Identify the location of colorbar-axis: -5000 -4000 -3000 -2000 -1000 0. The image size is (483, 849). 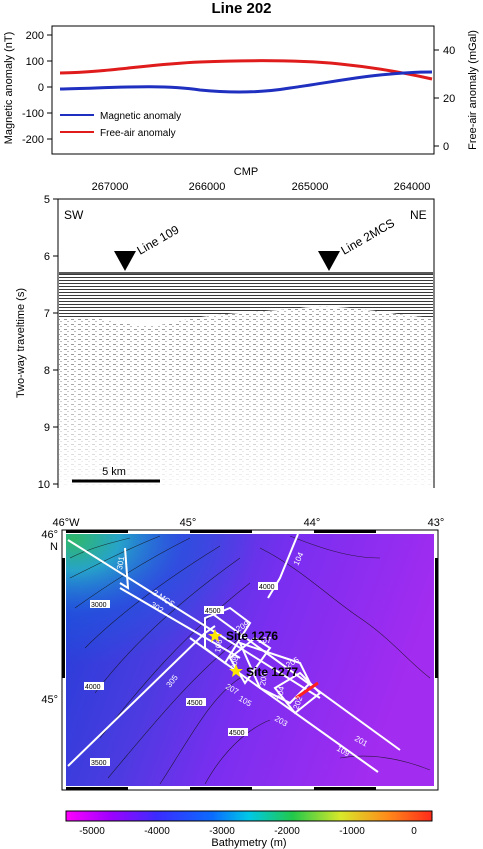
(248, 831).